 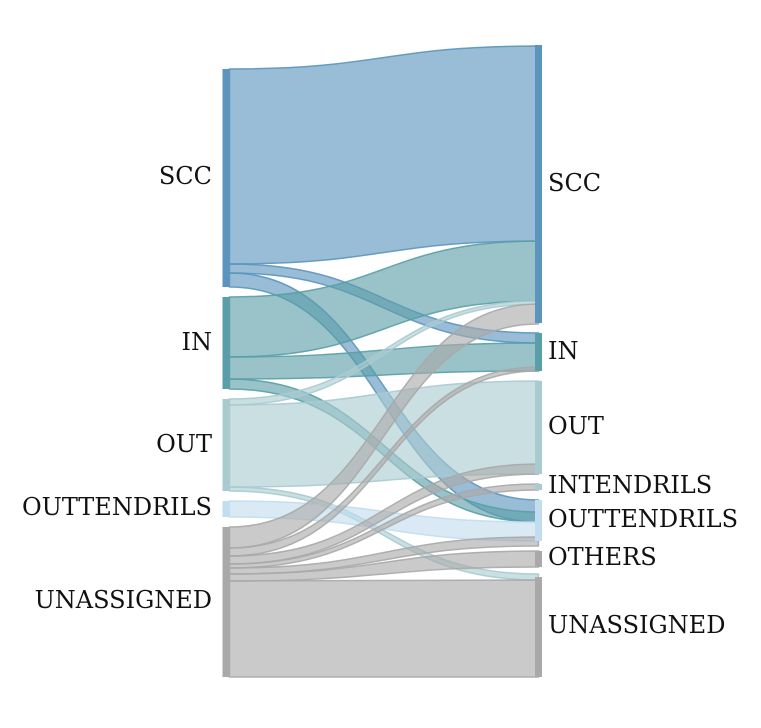 I want to click on right-label-scc: SCC, so click(x=574, y=183).